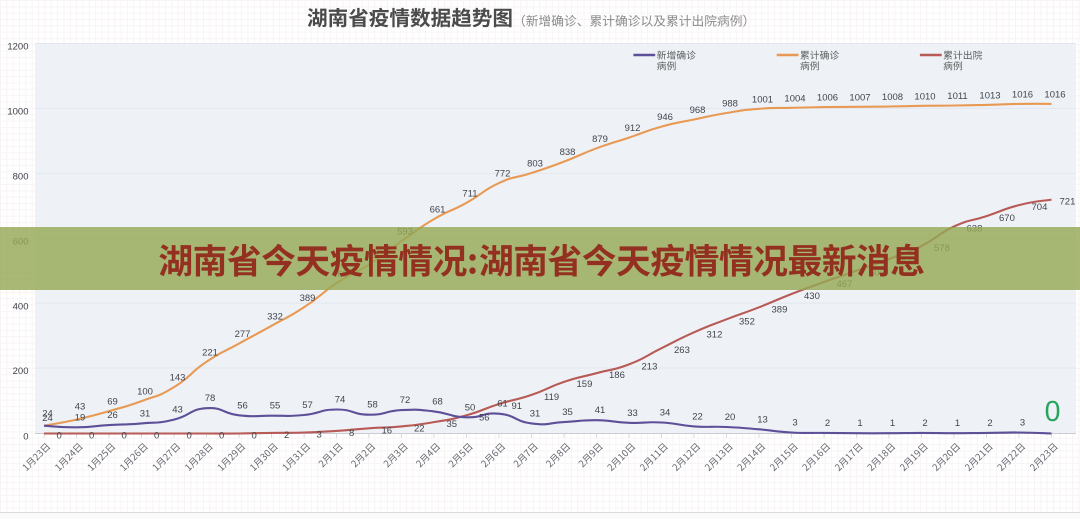 This screenshot has width=1080, height=519. What do you see at coordinates (665, 117) in the screenshot?
I see `svg-text: 946` at bounding box center [665, 117].